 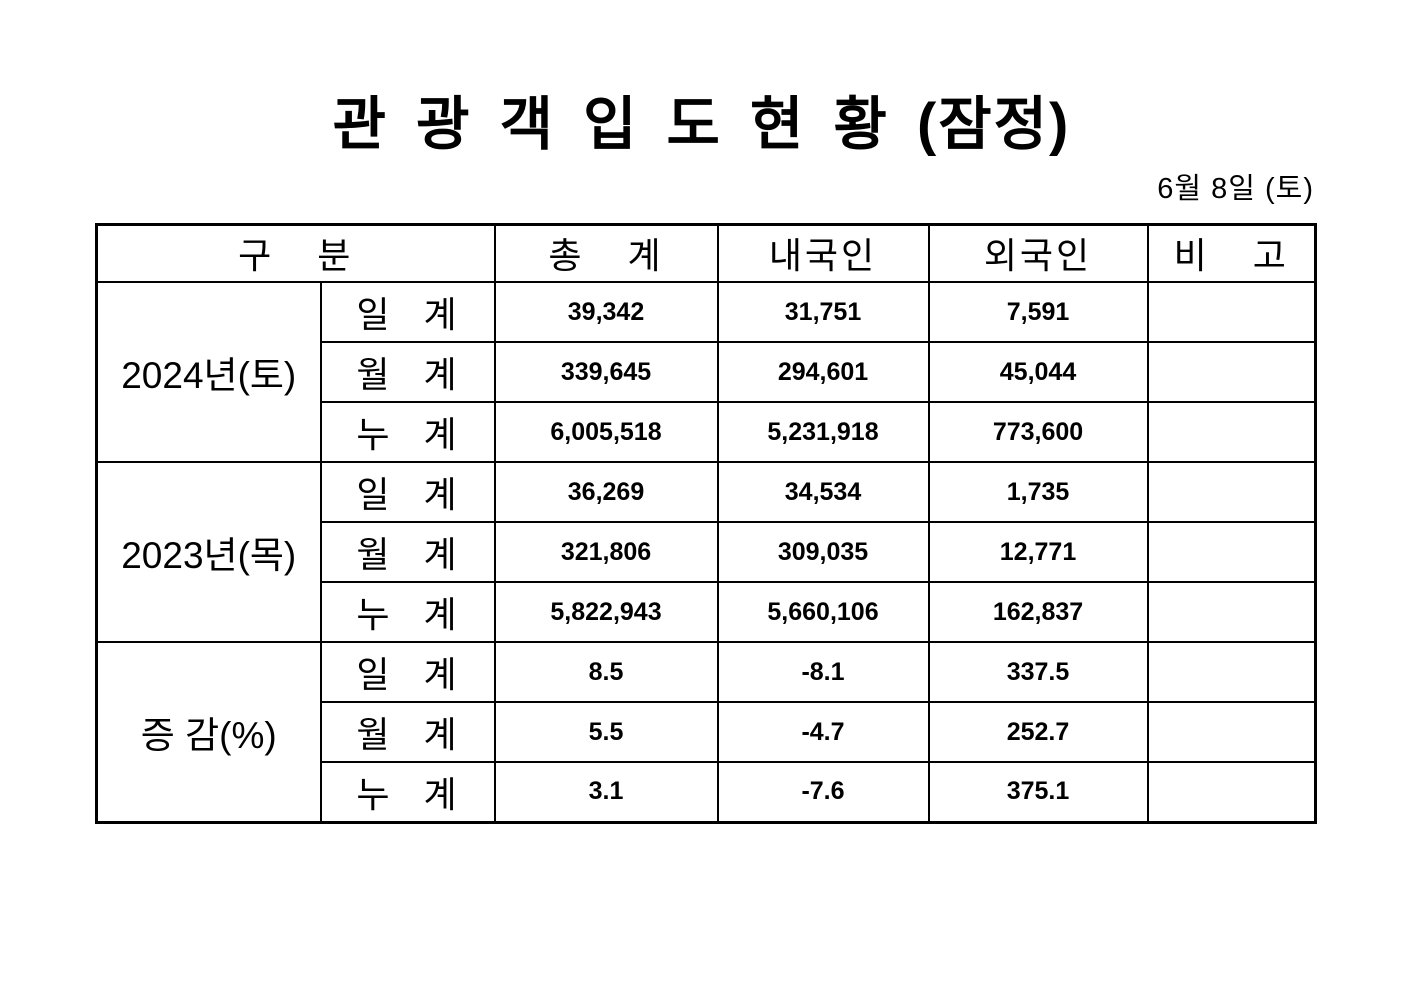 What do you see at coordinates (1038, 372) in the screenshot?
I see `cell-foreign: 45,044` at bounding box center [1038, 372].